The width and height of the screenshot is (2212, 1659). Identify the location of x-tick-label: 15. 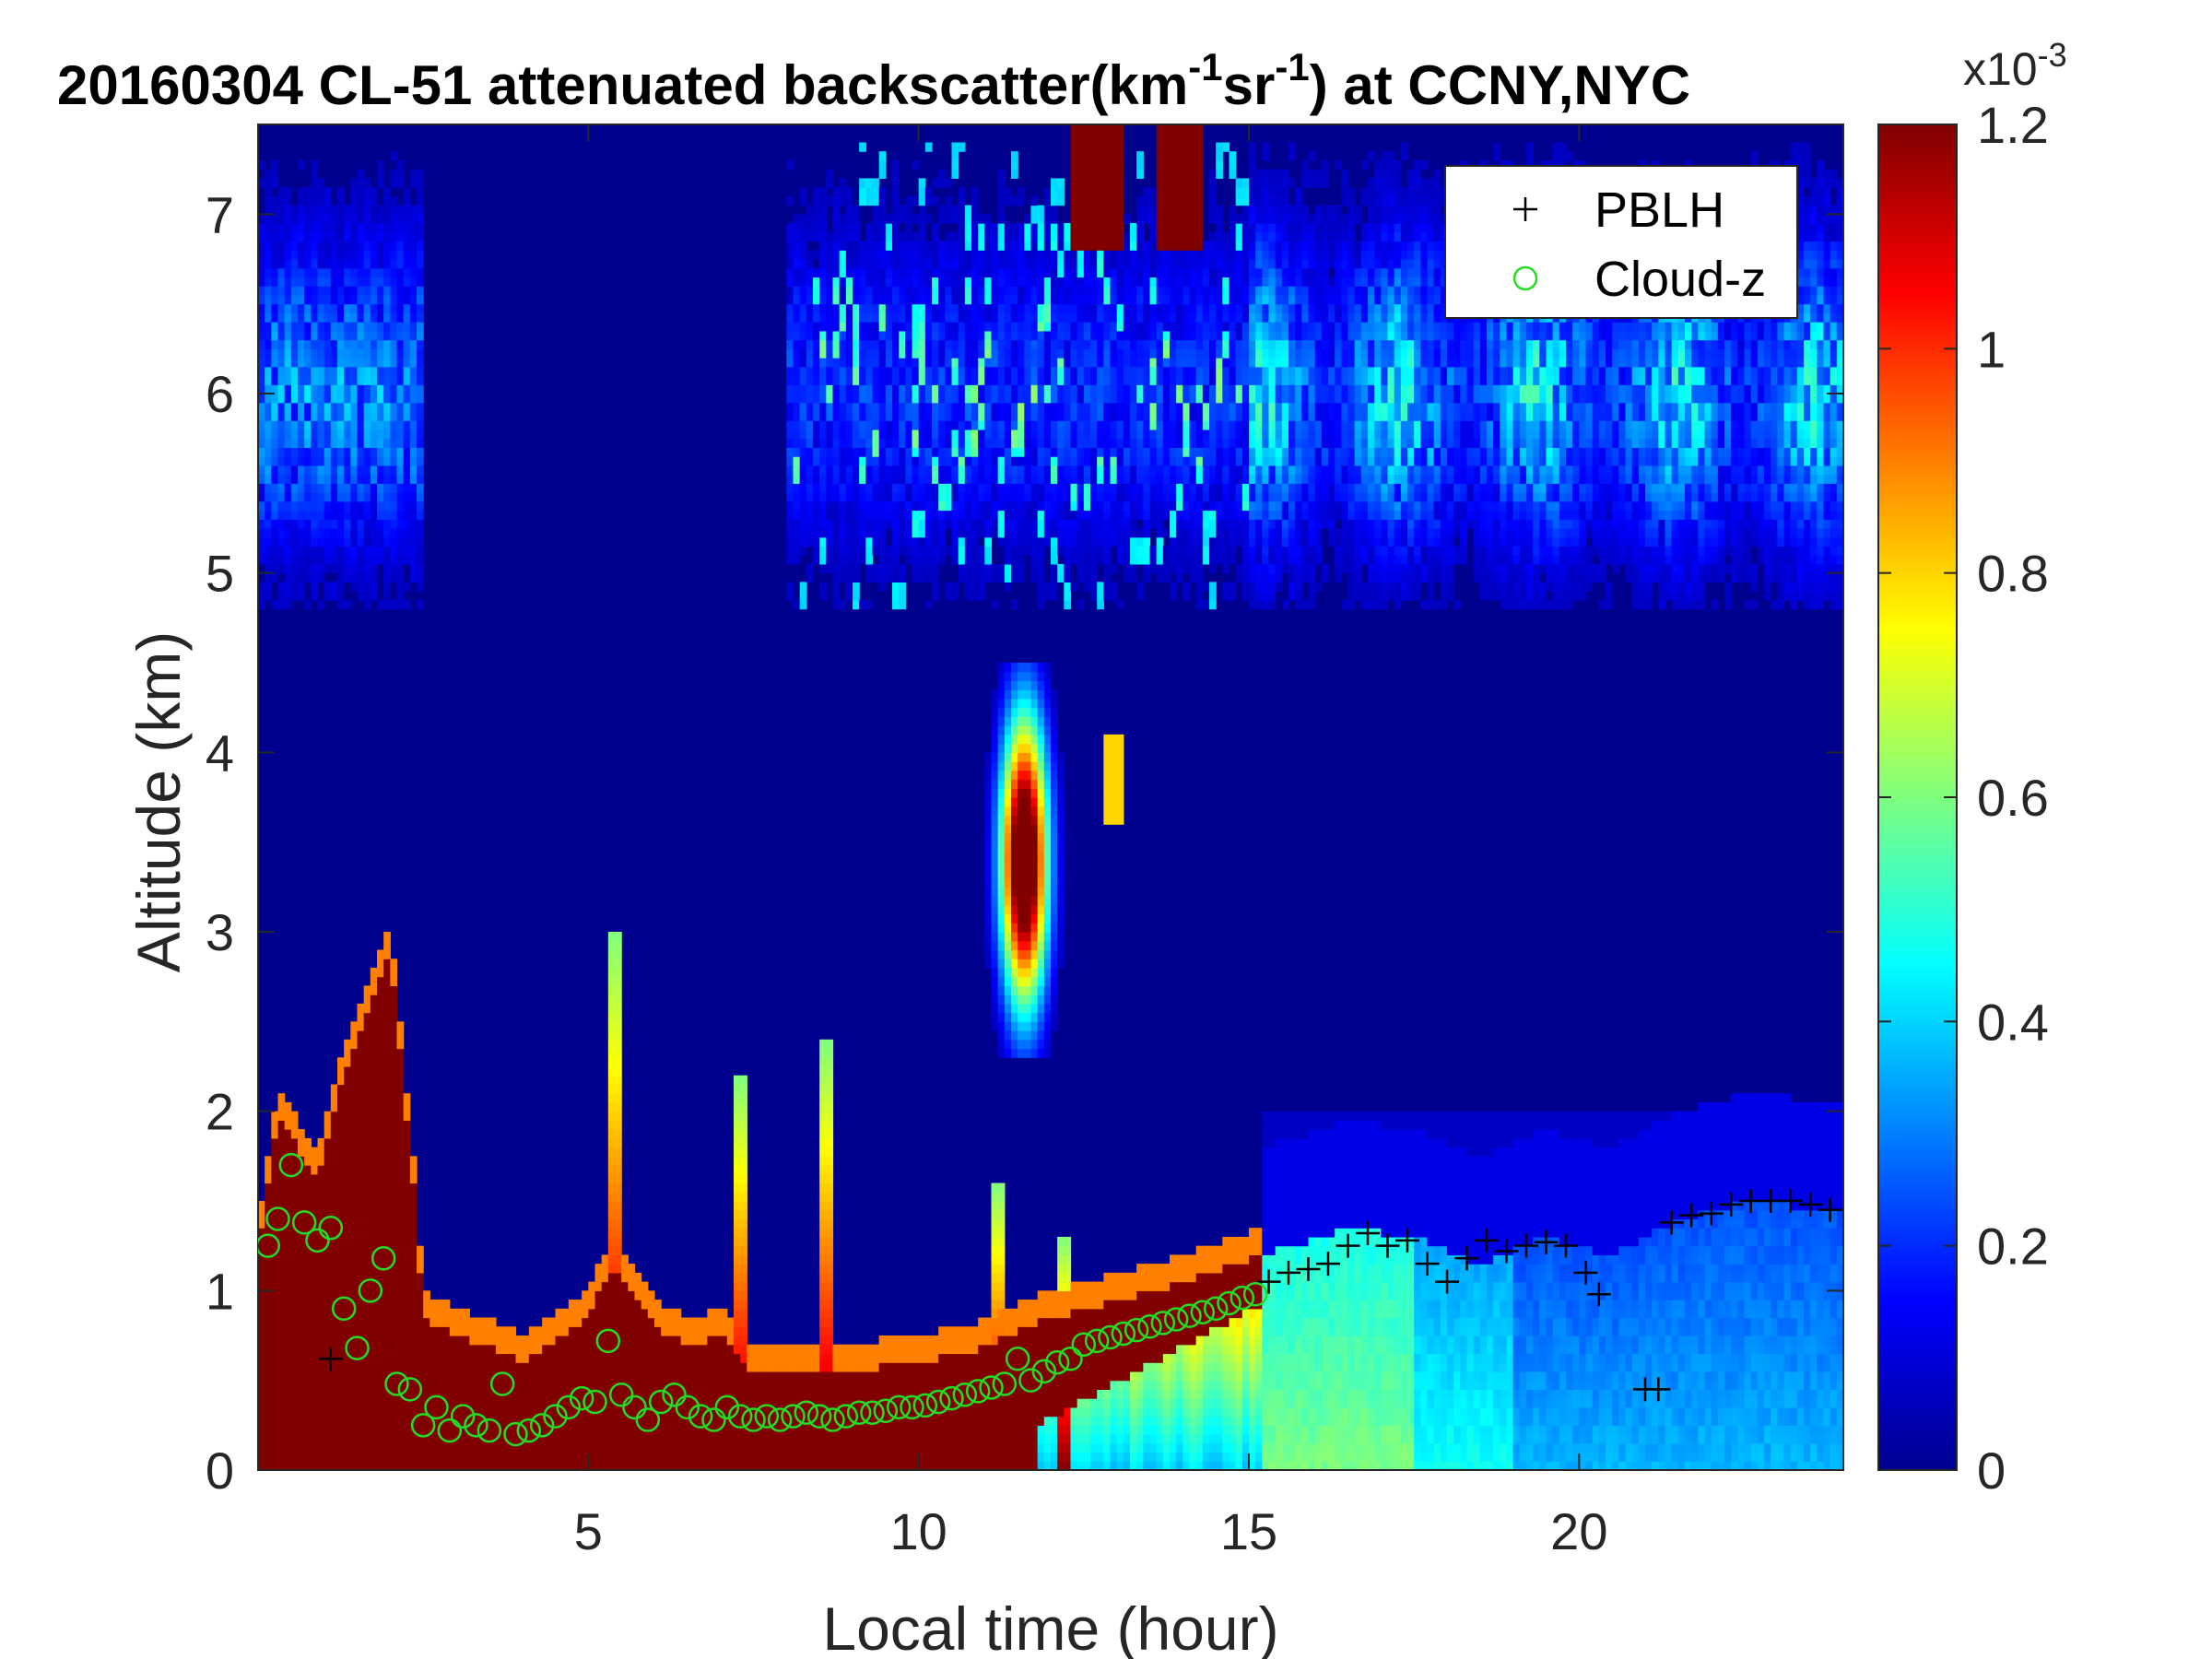
(1248, 1531).